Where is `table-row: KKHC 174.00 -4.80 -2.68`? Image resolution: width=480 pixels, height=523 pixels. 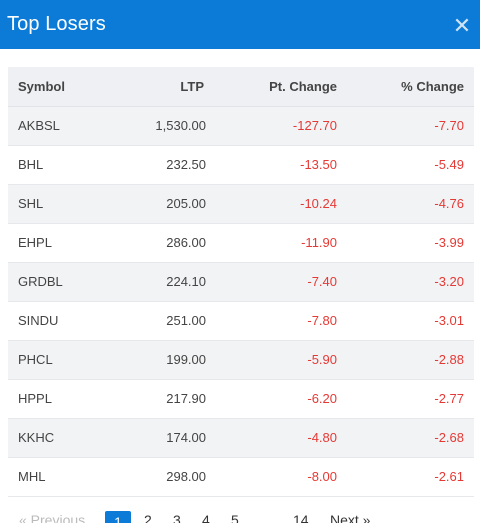 table-row: KKHC 174.00 -4.80 -2.68 is located at coordinates (241, 438).